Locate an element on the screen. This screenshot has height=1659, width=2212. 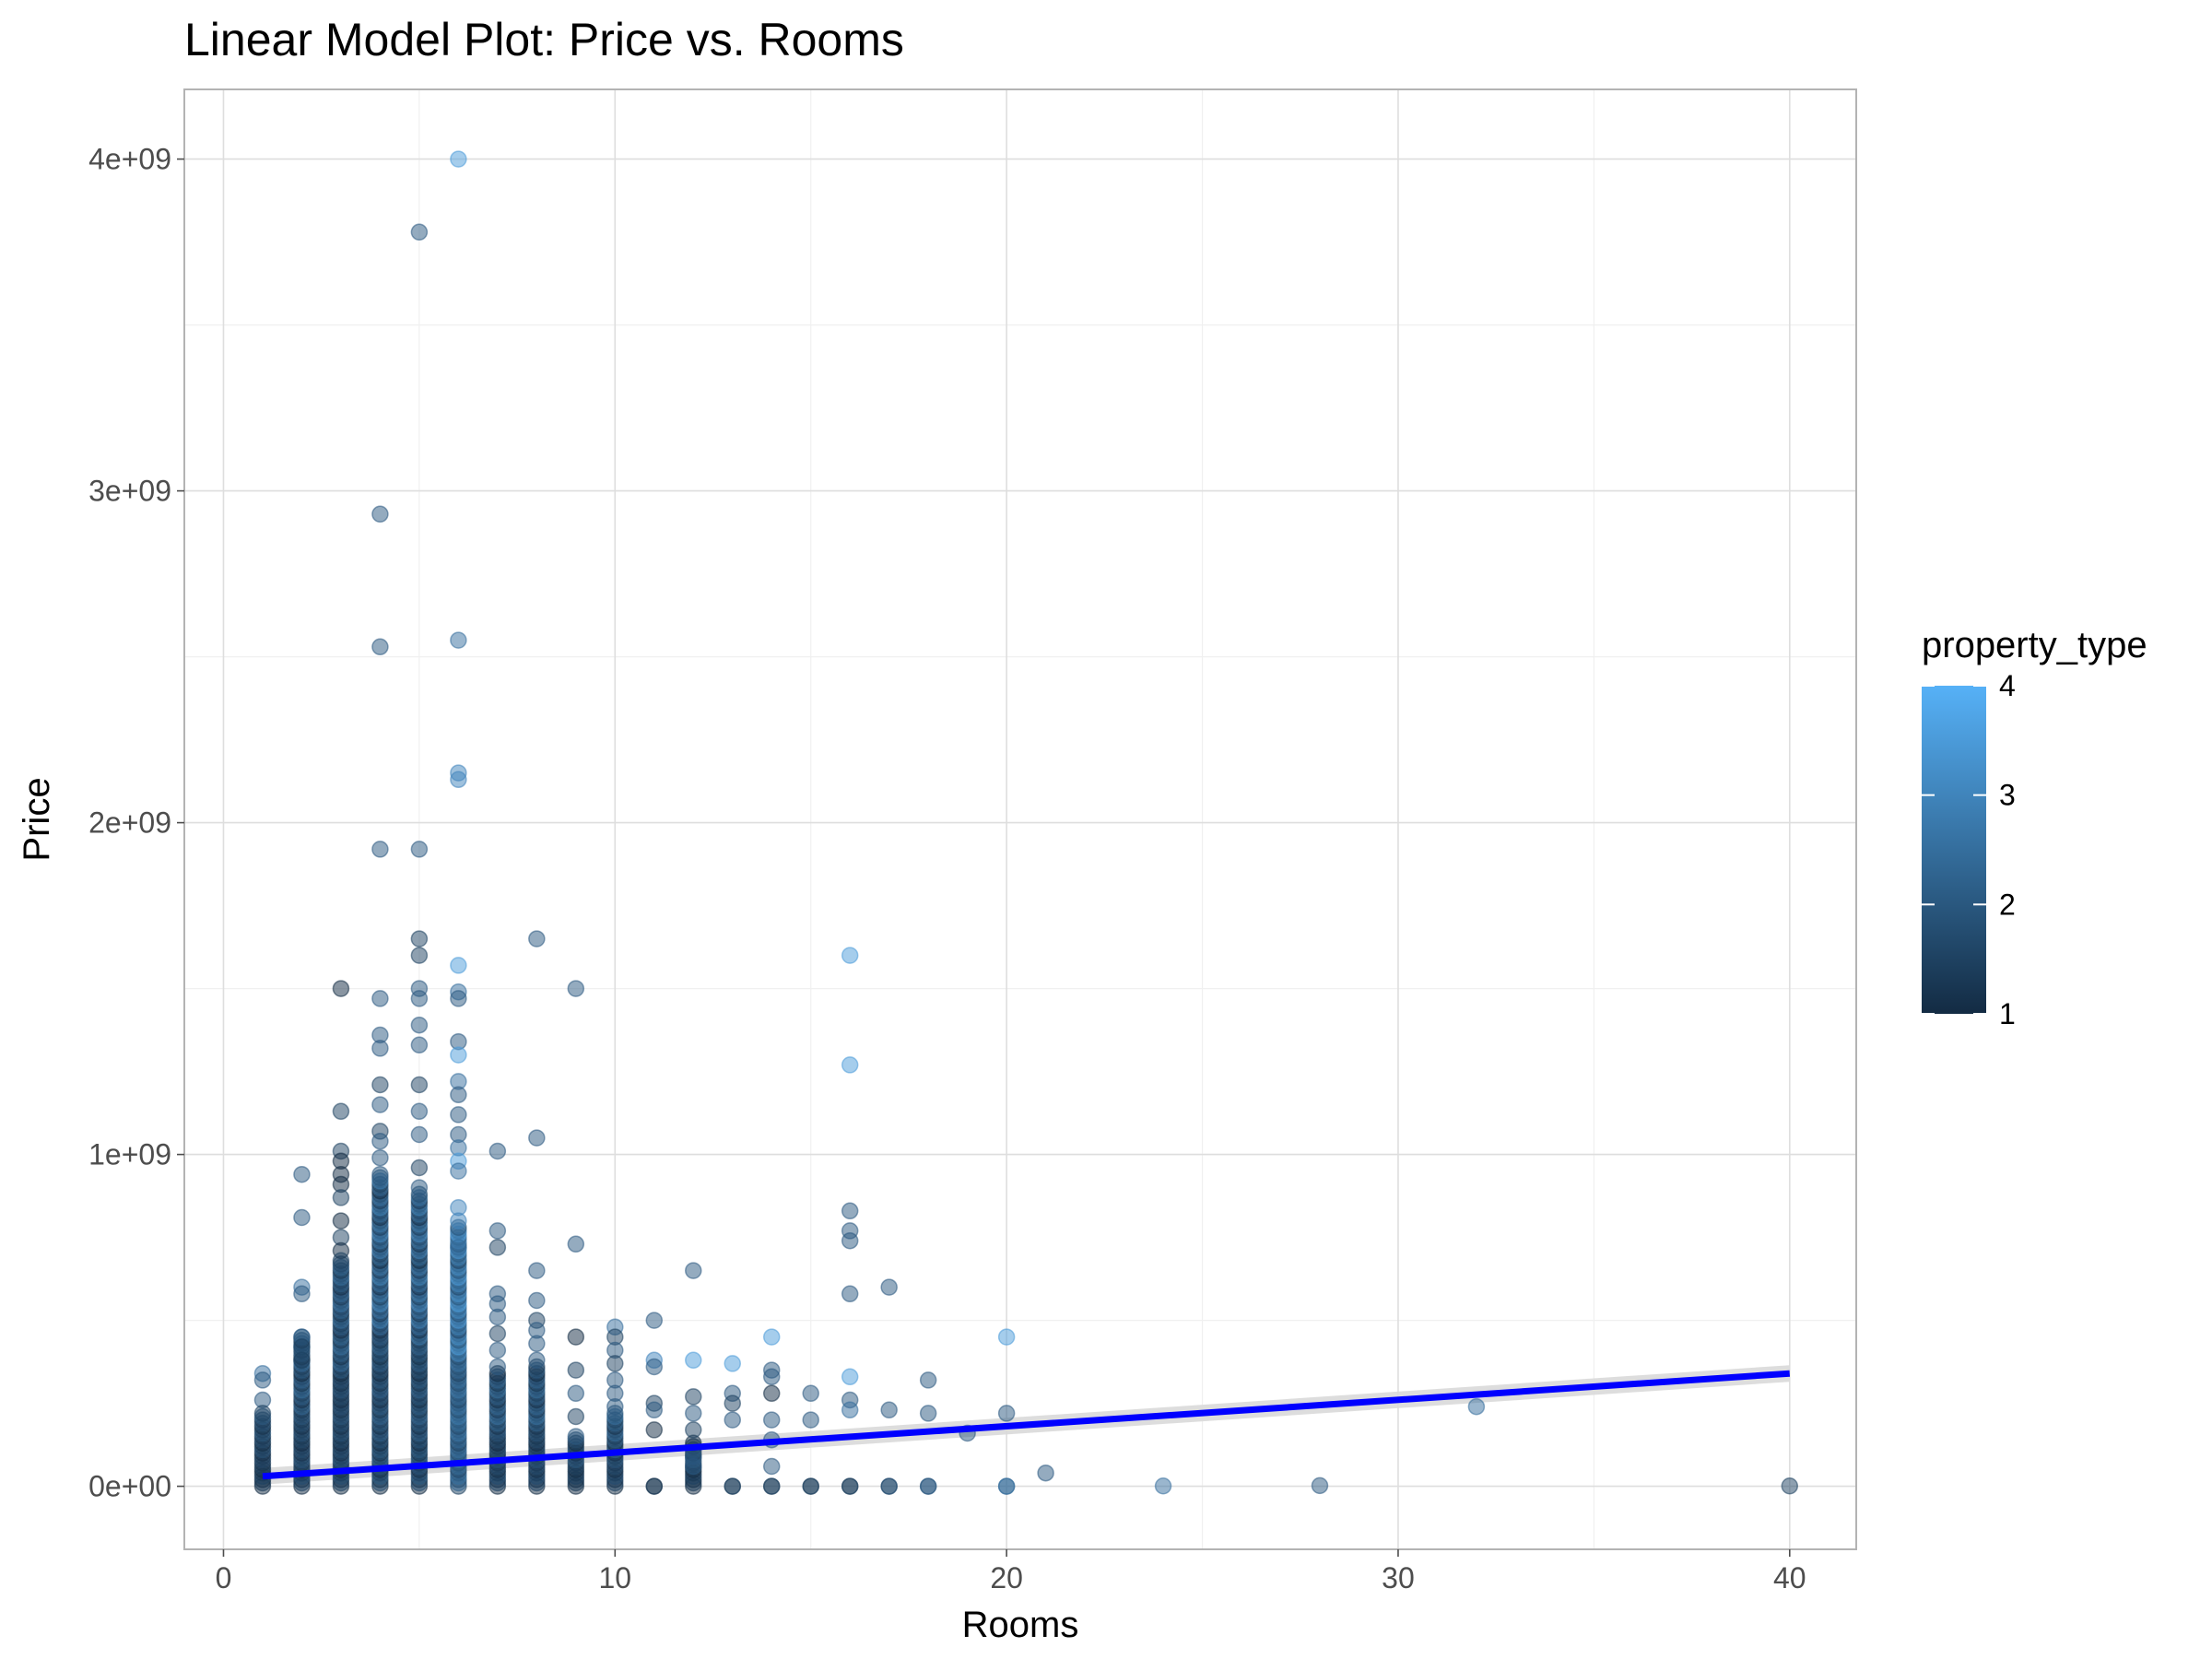
y-tick-label: 1e+09 is located at coordinates (129, 1154).